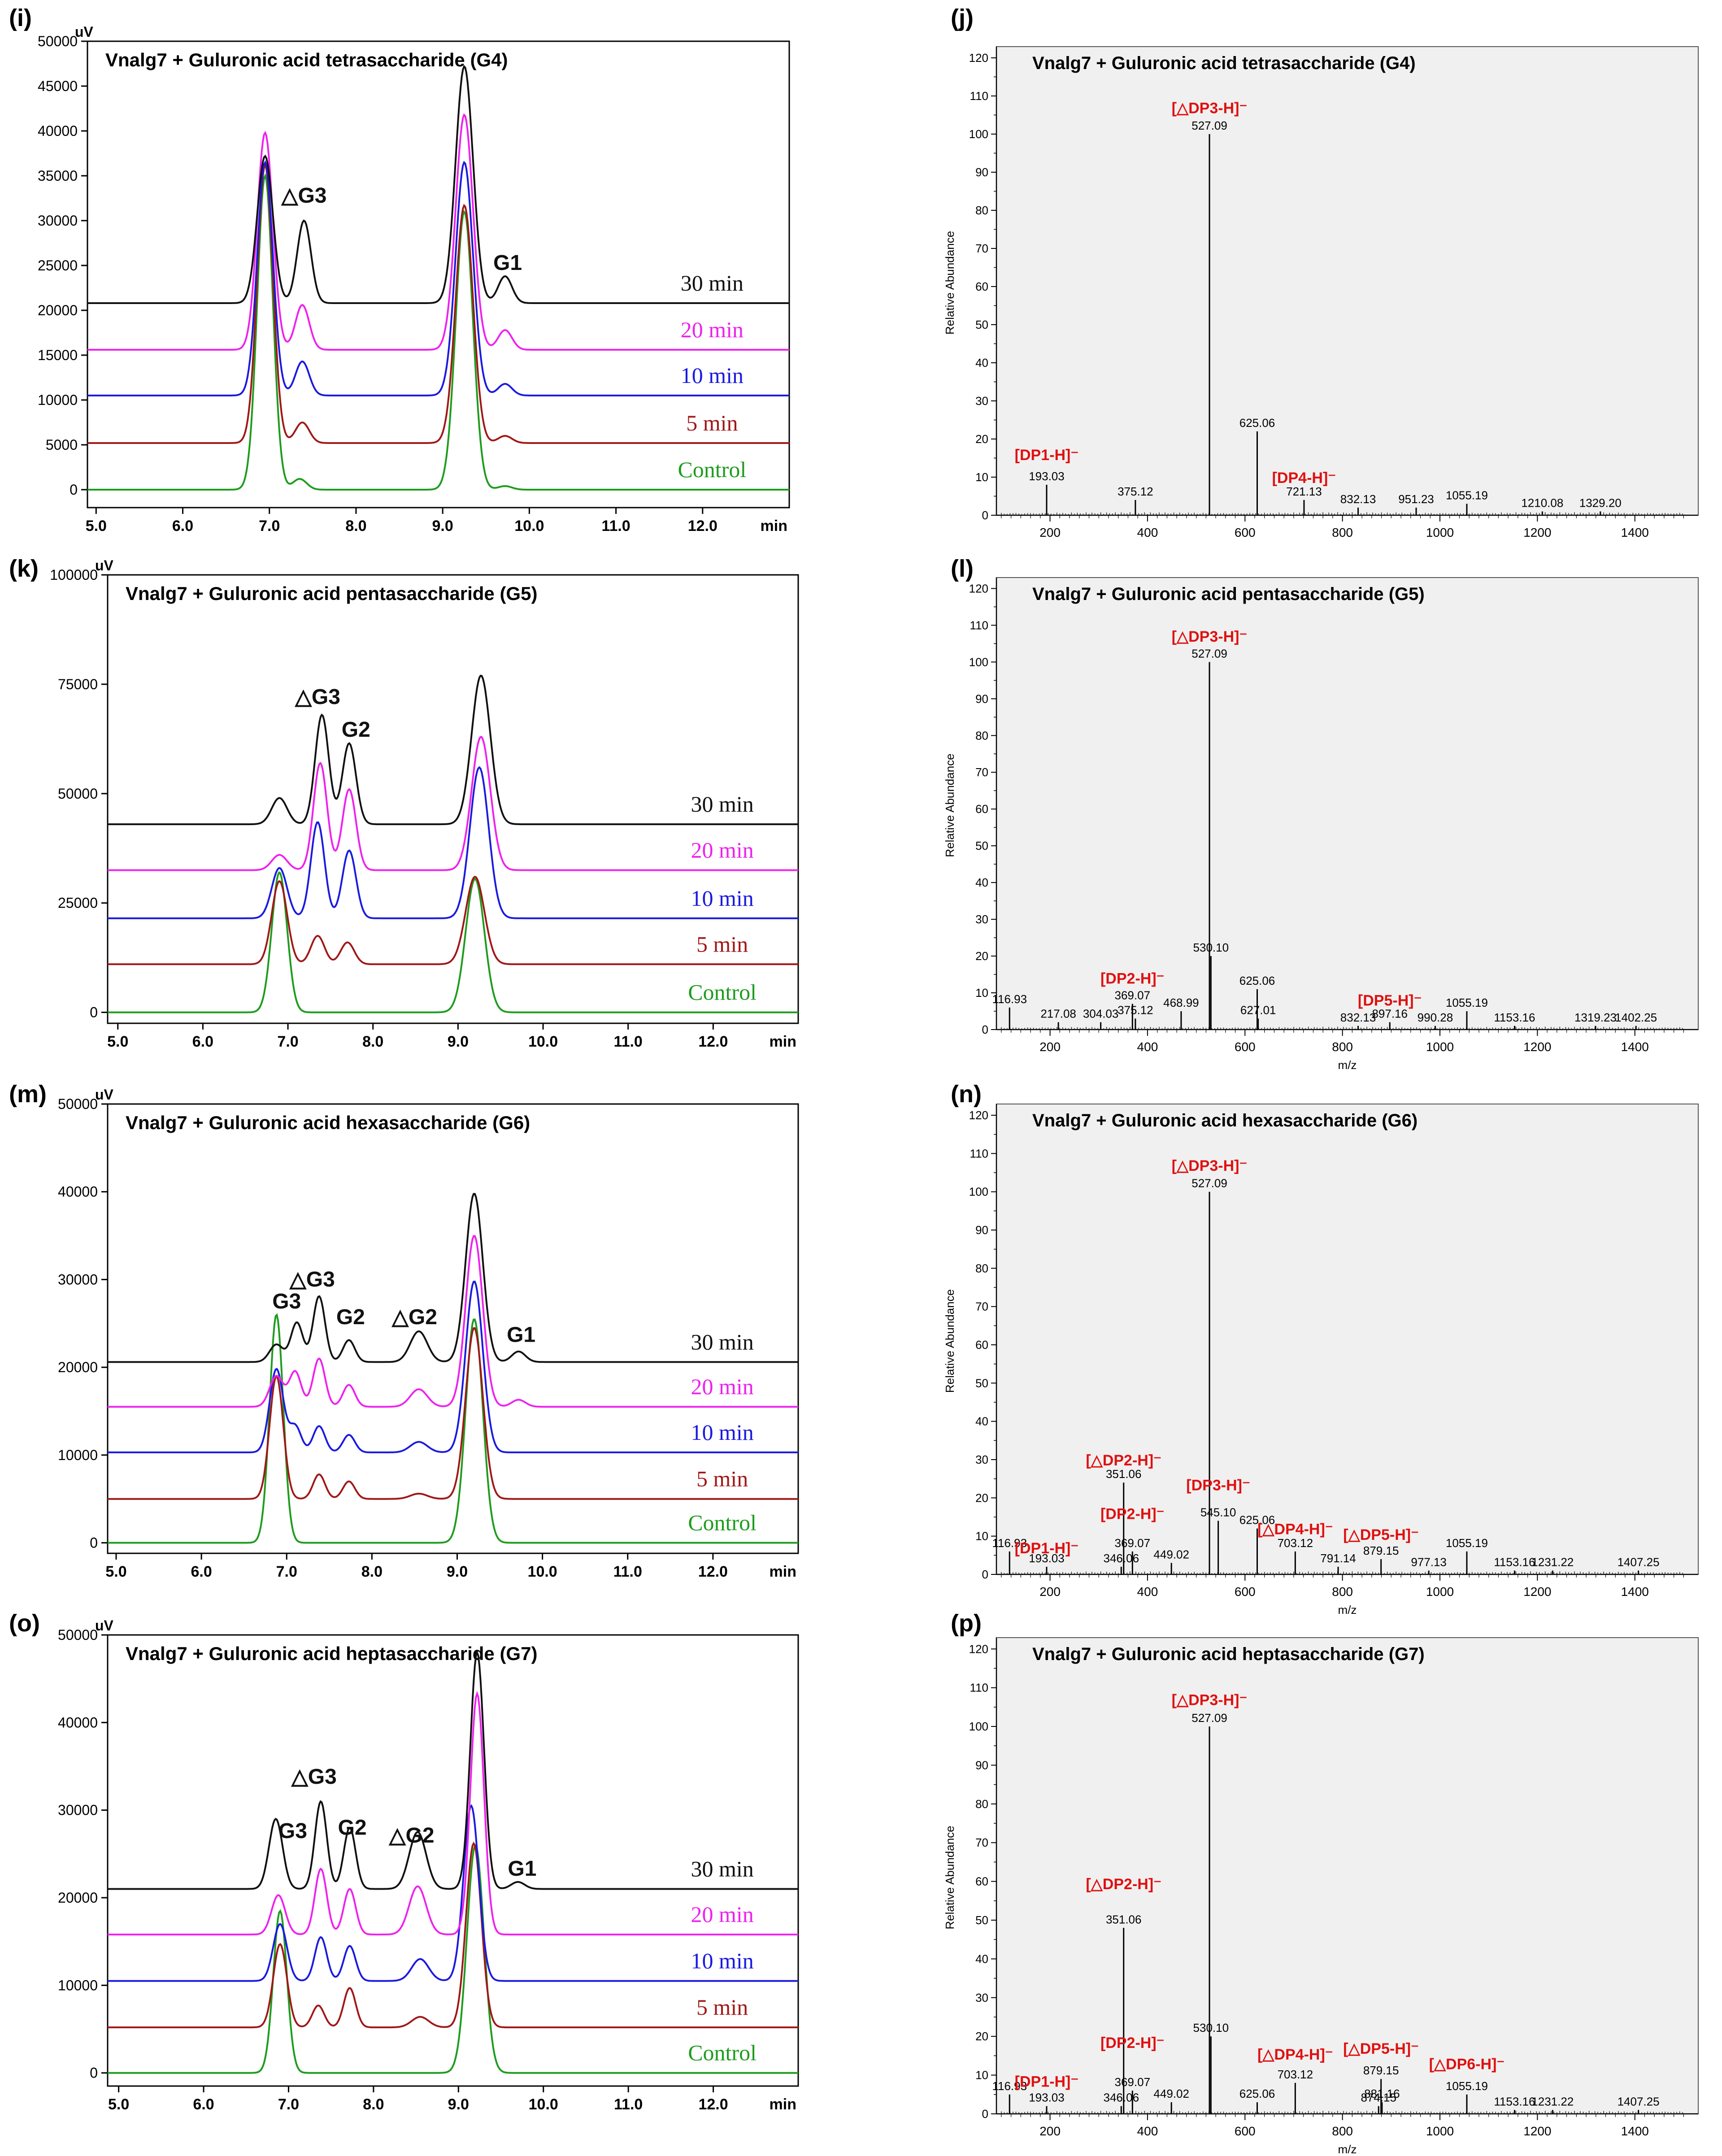 This screenshot has width=1722, height=2156. Describe the element at coordinates (962, 17) in the screenshot. I see `panel-label: (j)` at that location.